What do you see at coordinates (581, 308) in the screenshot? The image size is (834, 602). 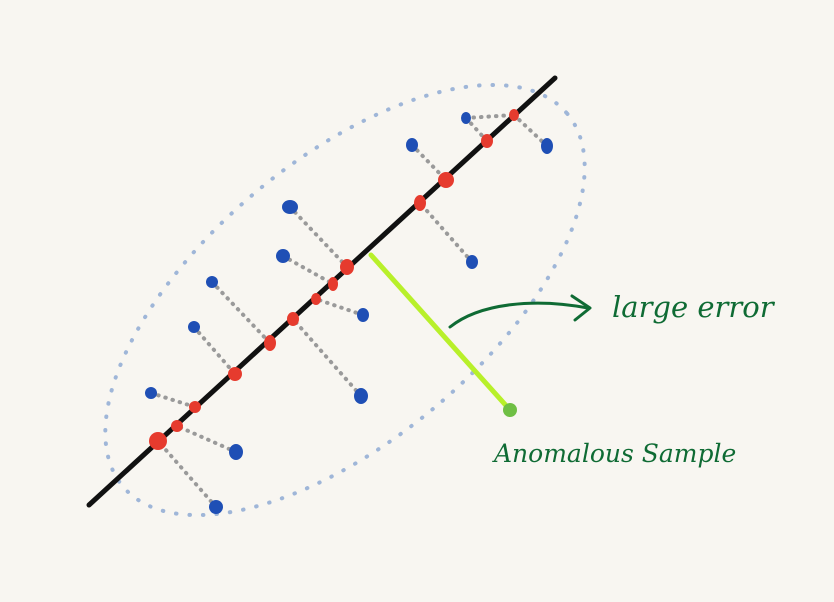 I see `arrow-head-icon` at bounding box center [581, 308].